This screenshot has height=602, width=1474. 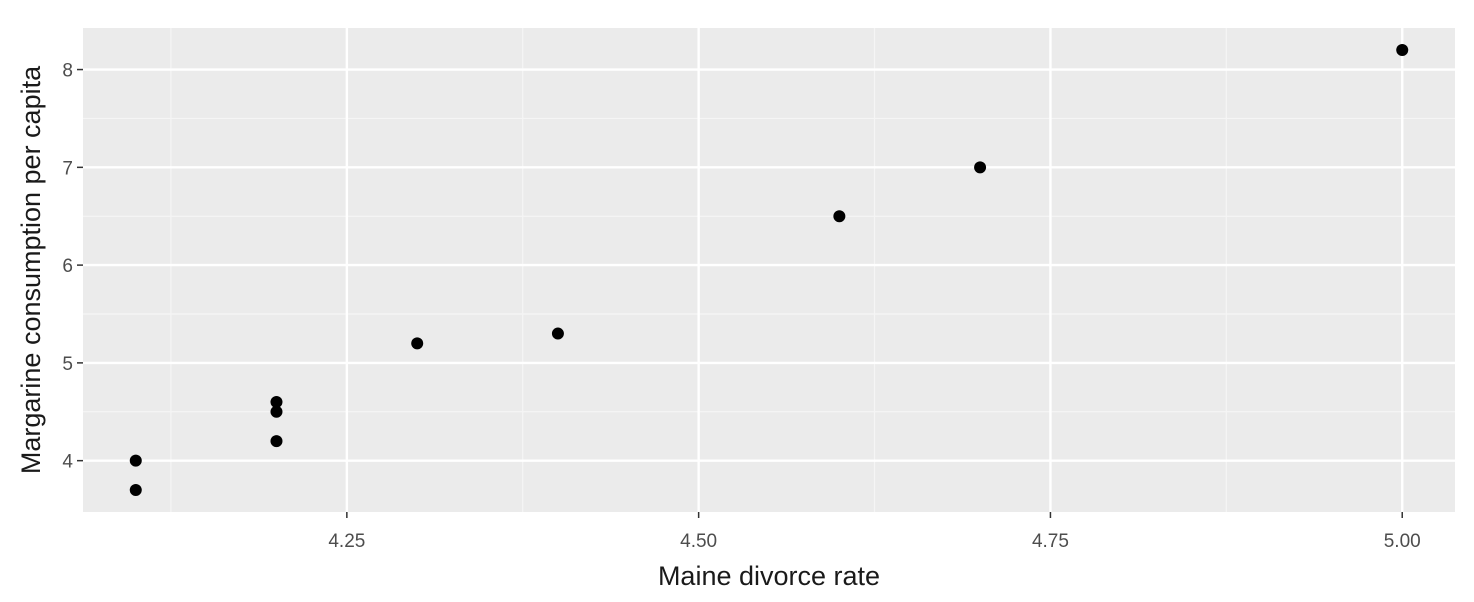 I want to click on y-tick-label: 5, so click(x=67, y=364).